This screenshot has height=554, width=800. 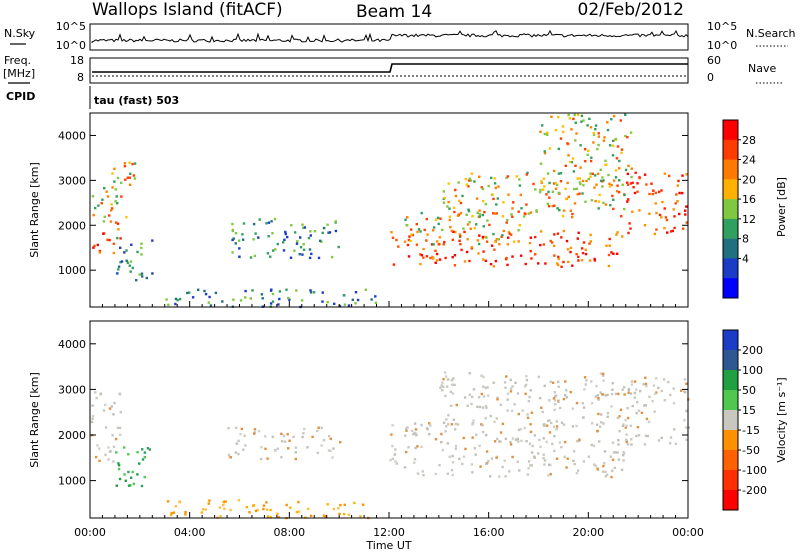 What do you see at coordinates (72, 225) in the screenshot?
I see `y-tick-label: 2000` at bounding box center [72, 225].